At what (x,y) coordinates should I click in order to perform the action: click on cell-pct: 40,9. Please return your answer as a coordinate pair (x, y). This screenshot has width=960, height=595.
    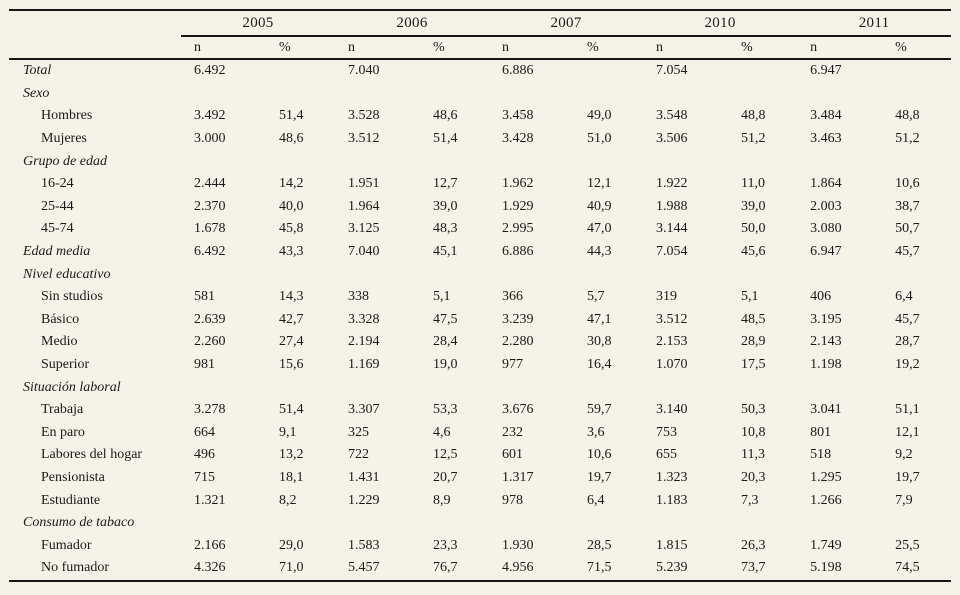
    Looking at the image, I should click on (599, 206).